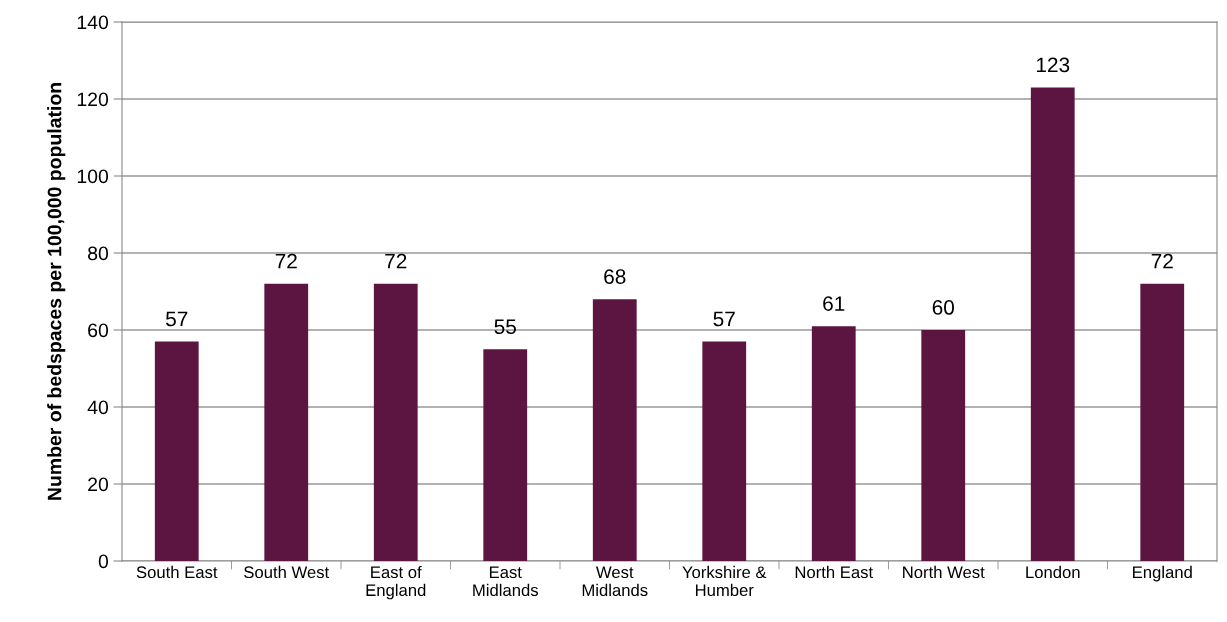 The height and width of the screenshot is (622, 1227). What do you see at coordinates (943, 307) in the screenshot?
I see `data-label: 60` at bounding box center [943, 307].